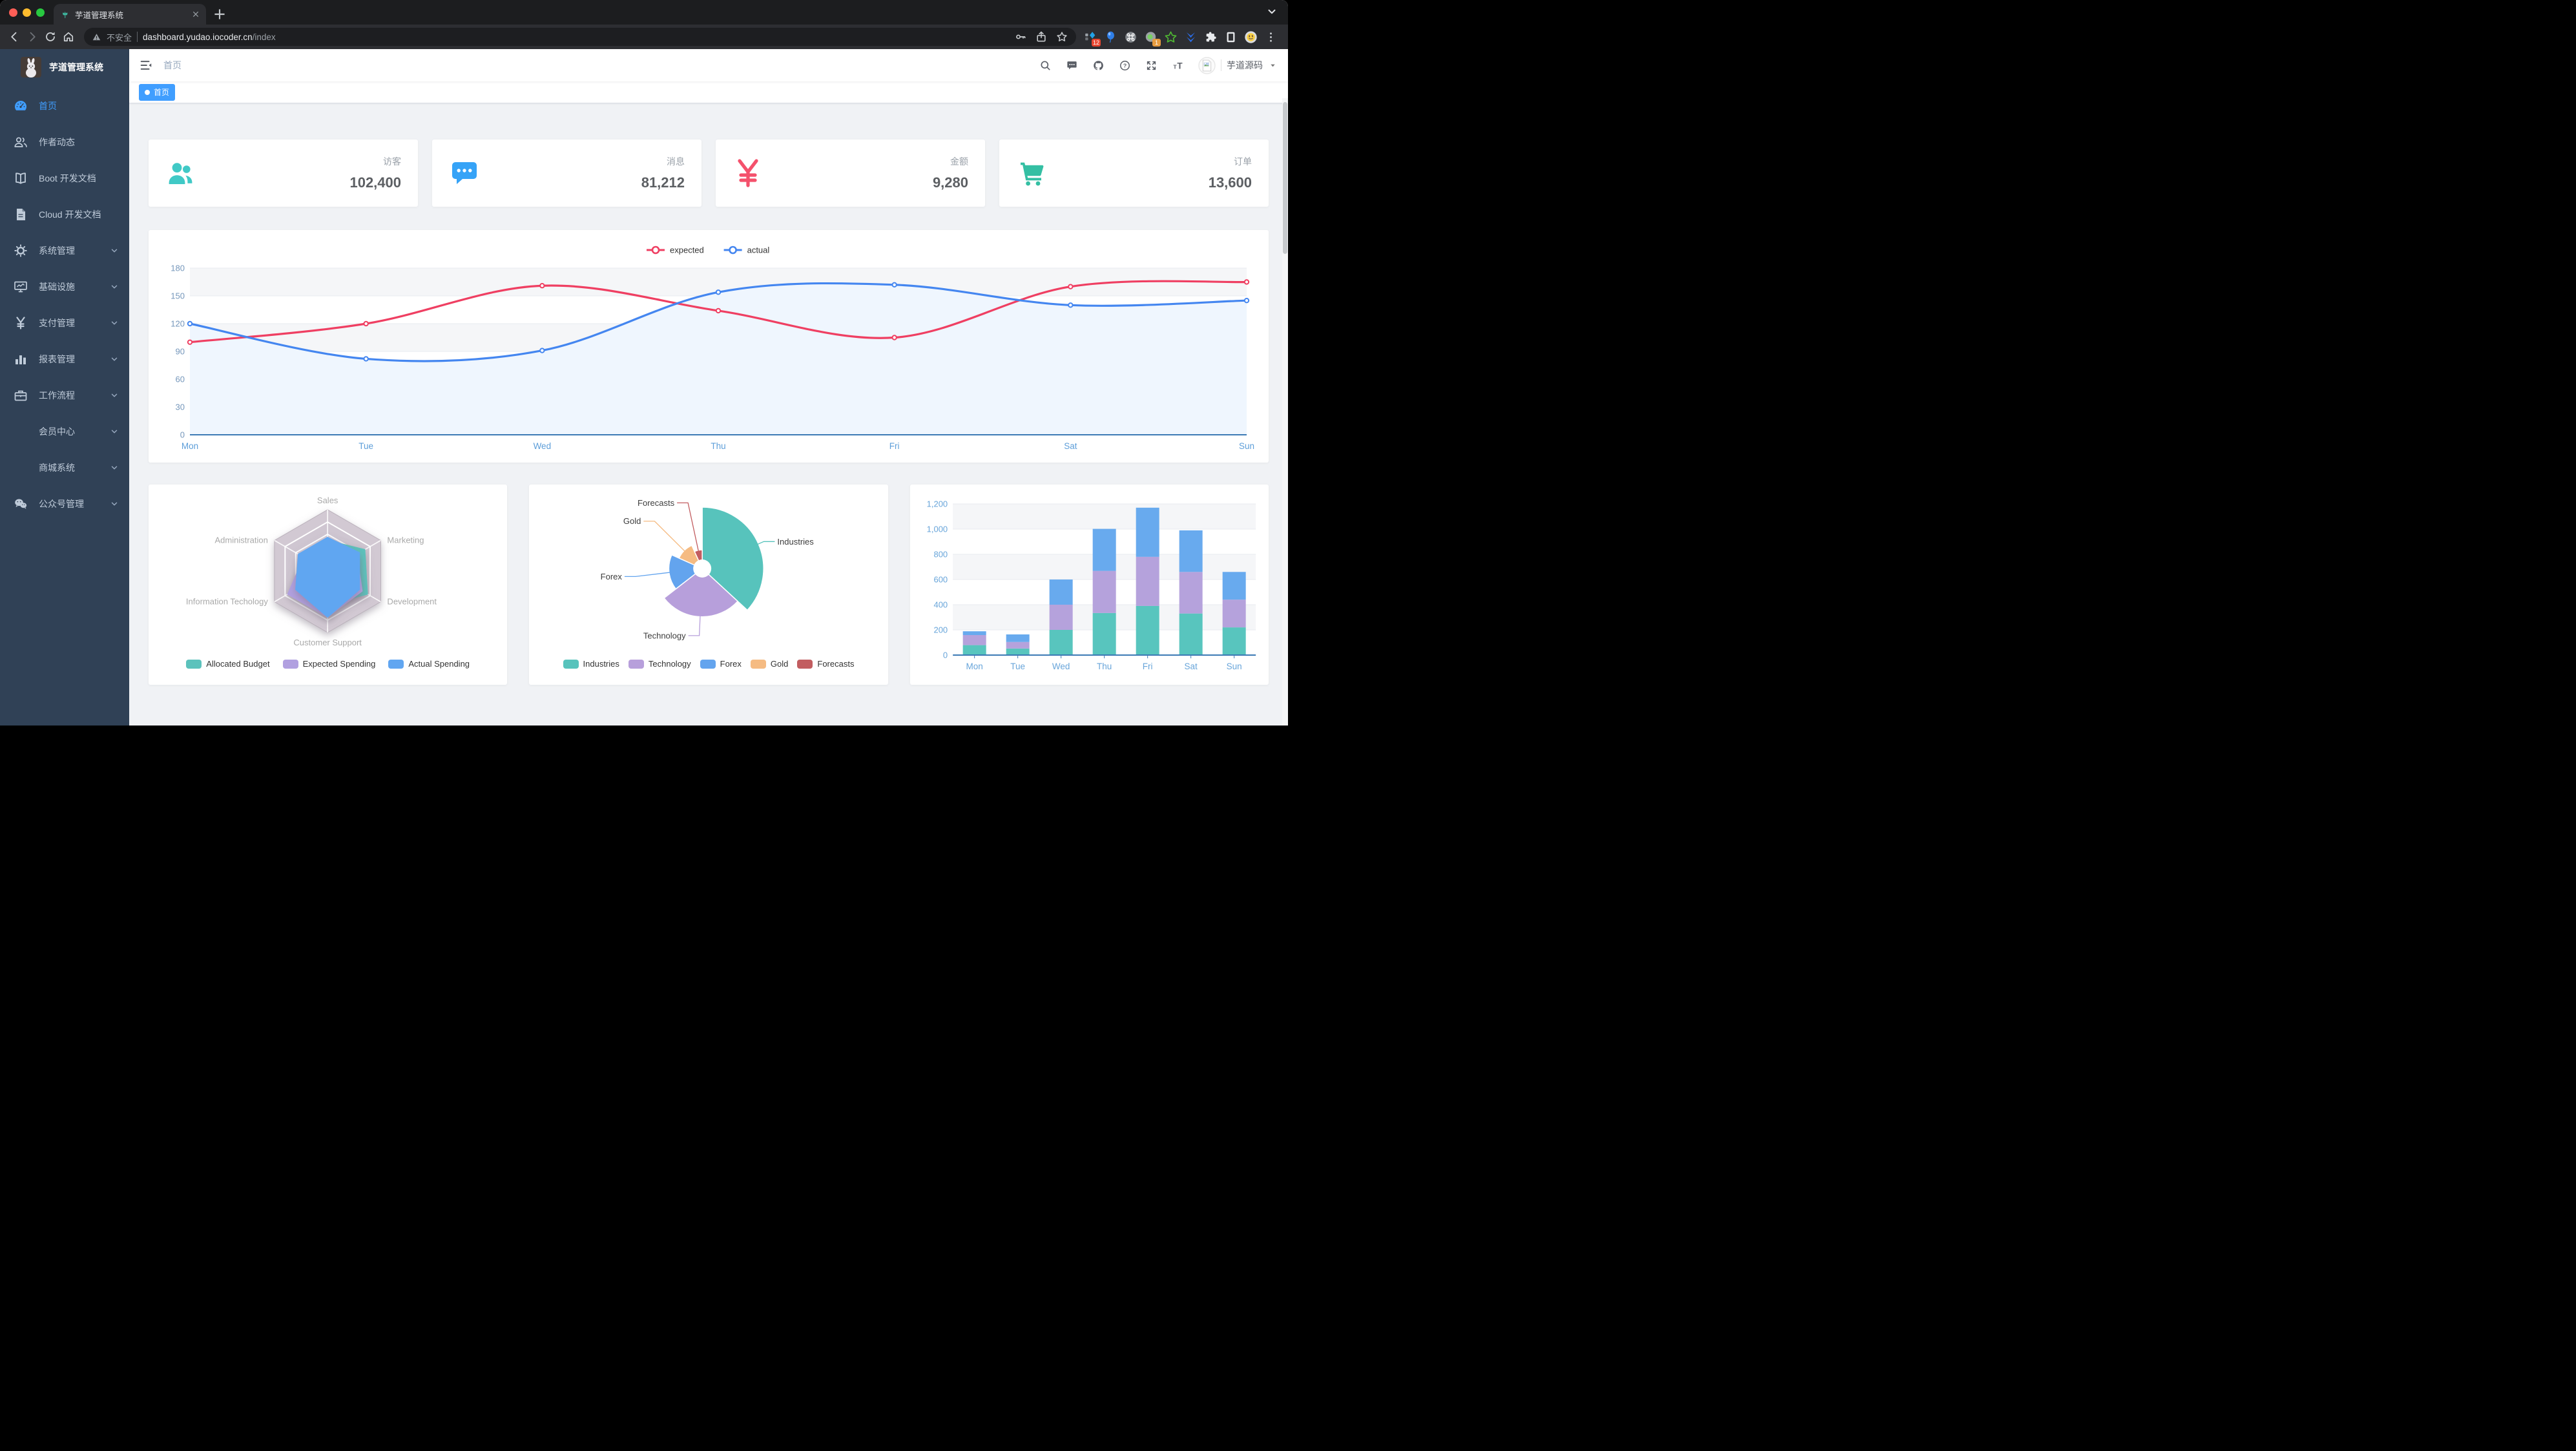 This screenshot has width=2576, height=1451. Describe the element at coordinates (392, 161) in the screenshot. I see `stat-label: 访客` at that location.